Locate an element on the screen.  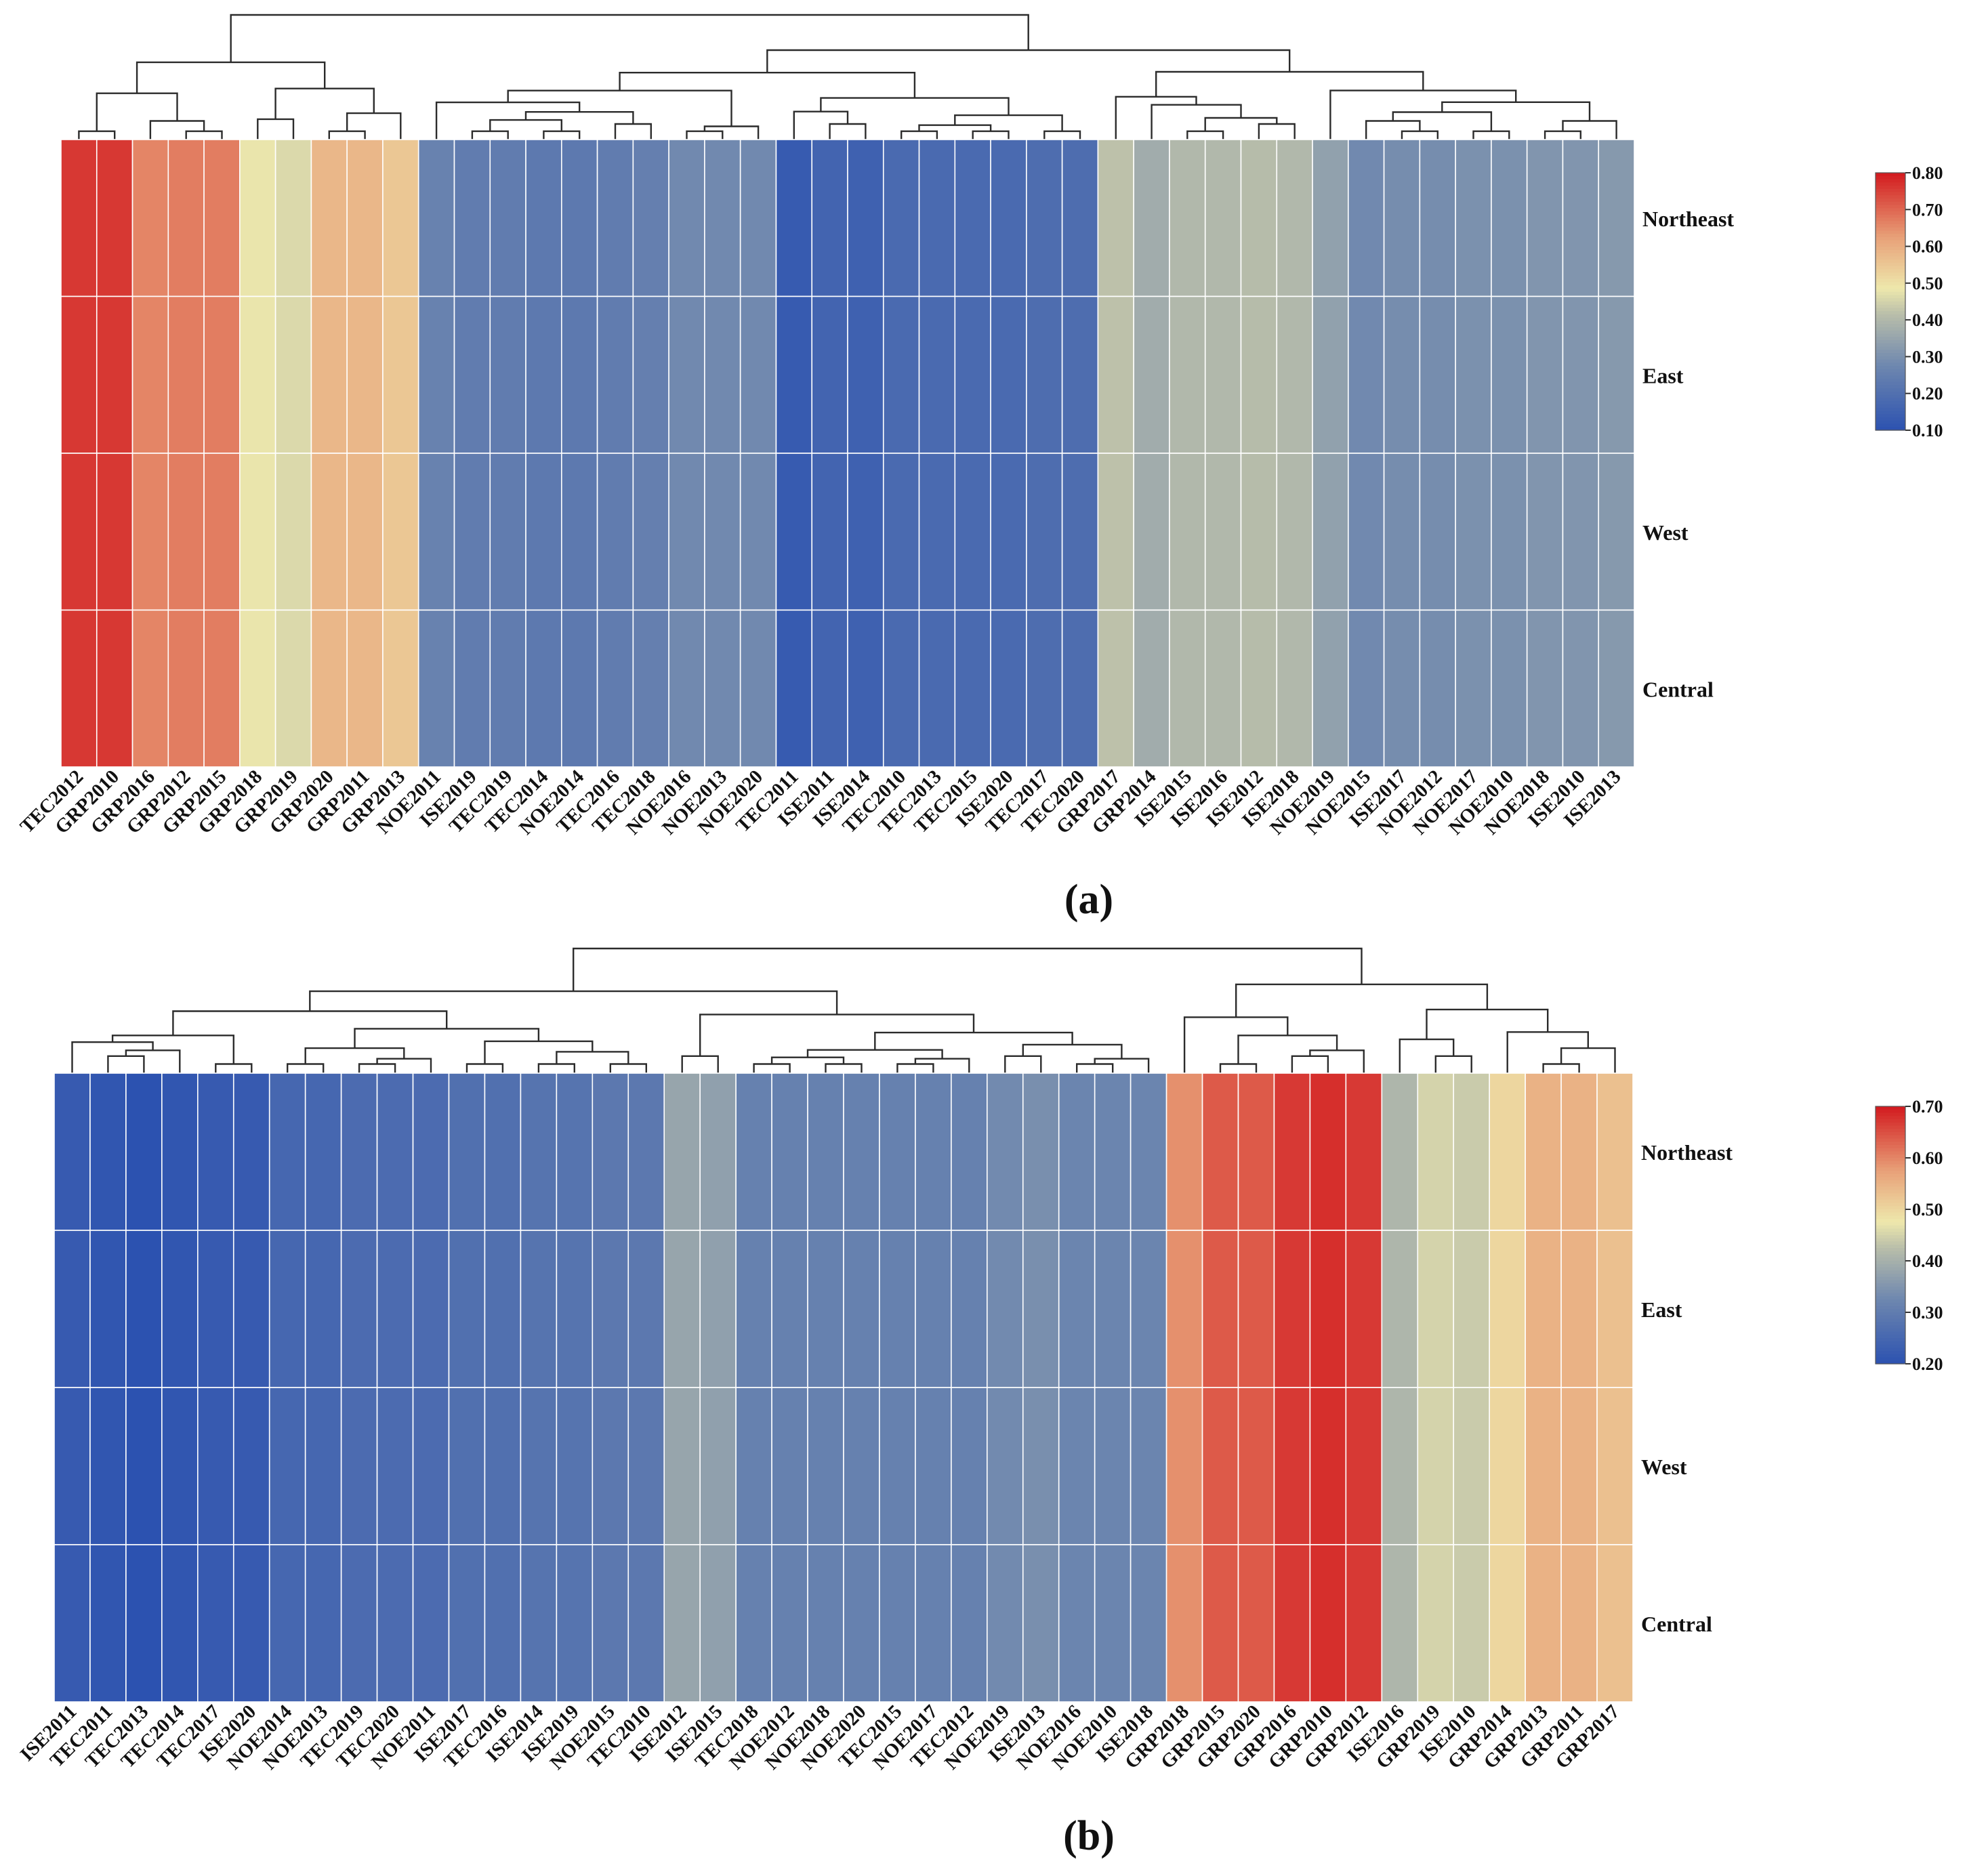
colorbar-tick-label: 0.70 is located at coordinates (1927, 1107).